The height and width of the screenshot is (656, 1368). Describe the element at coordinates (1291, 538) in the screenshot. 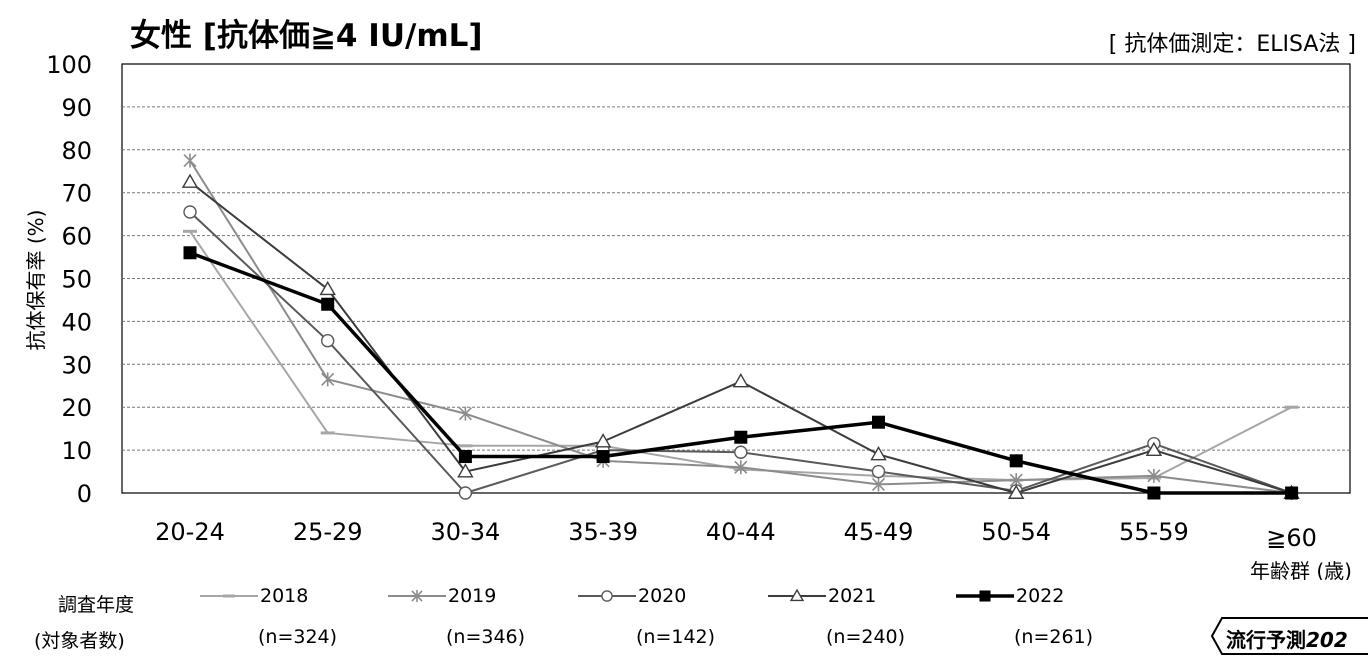

I see `x-tick-label: ≧60` at that location.